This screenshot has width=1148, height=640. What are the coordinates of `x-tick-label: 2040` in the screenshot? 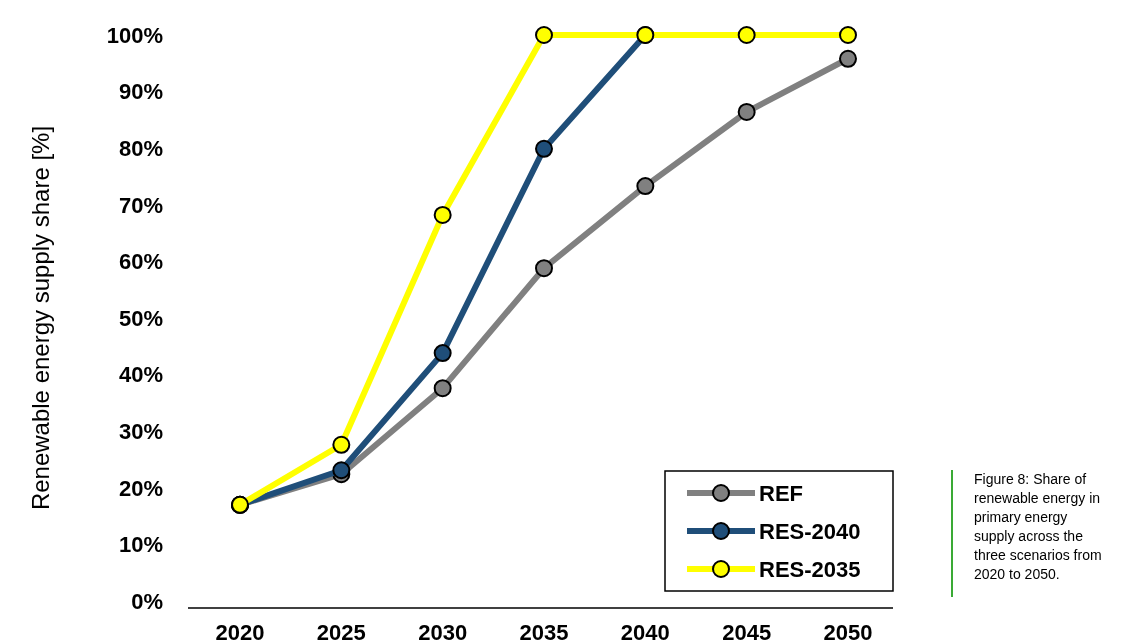 It's located at (645, 630).